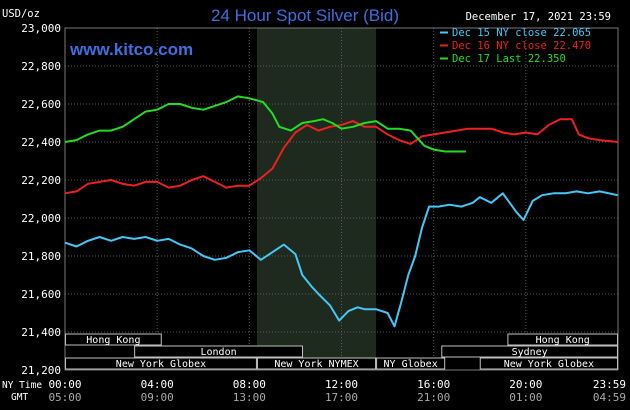  I want to click on legend-entry: Dec 15 NY close 22.065, so click(521, 33).